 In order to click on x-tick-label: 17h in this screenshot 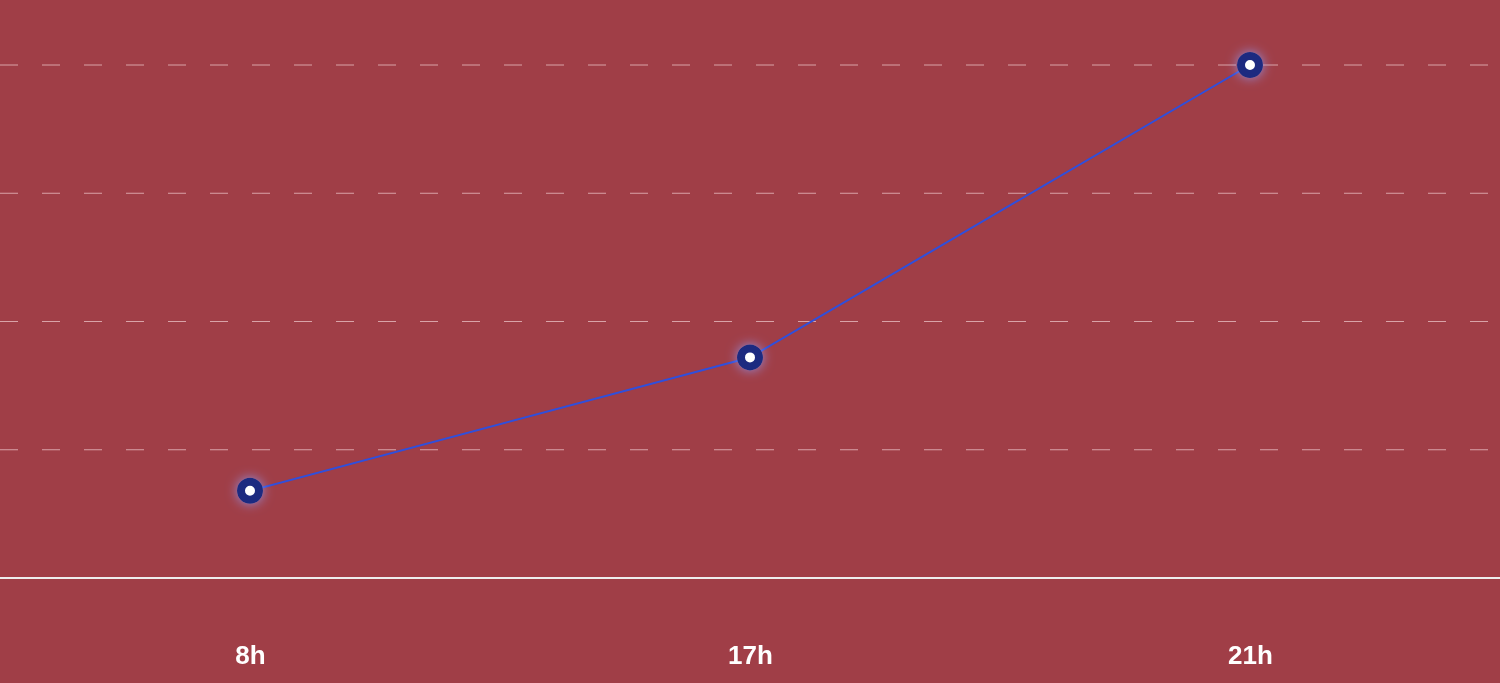, I will do `click(750, 655)`.